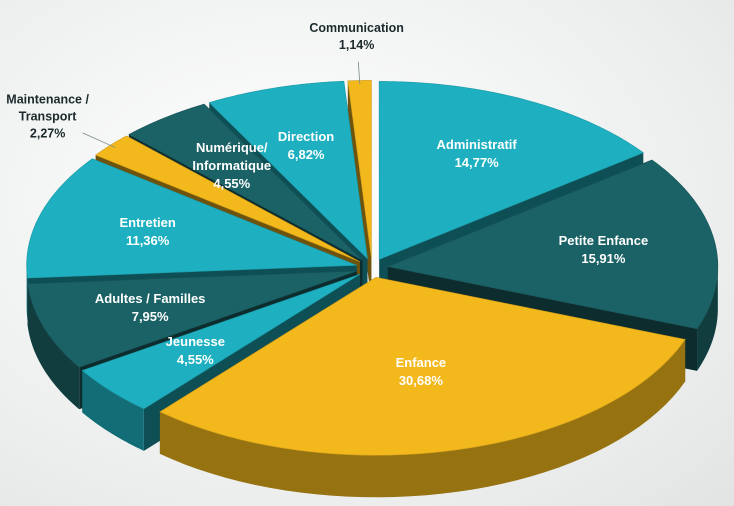 The height and width of the screenshot is (506, 734). I want to click on data-label: Petite Enfance 15,91%, so click(604, 250).